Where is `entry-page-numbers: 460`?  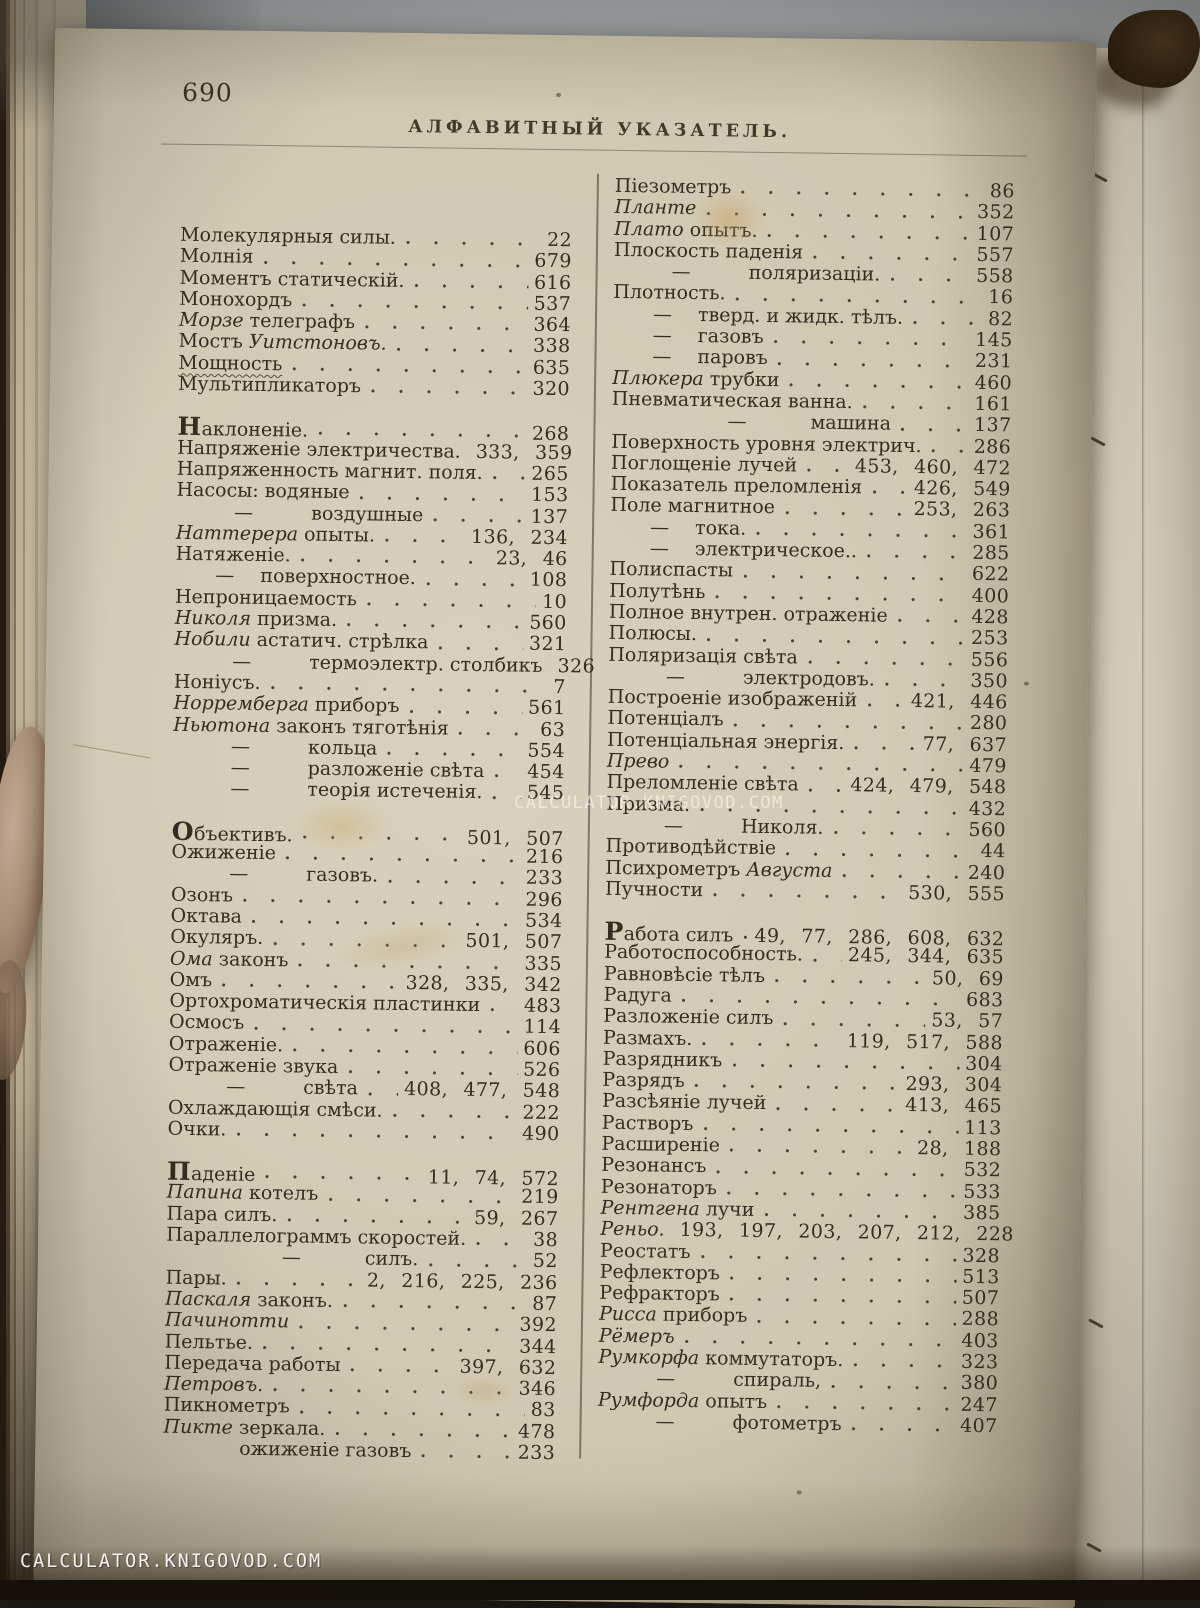 entry-page-numbers: 460 is located at coordinates (994, 384).